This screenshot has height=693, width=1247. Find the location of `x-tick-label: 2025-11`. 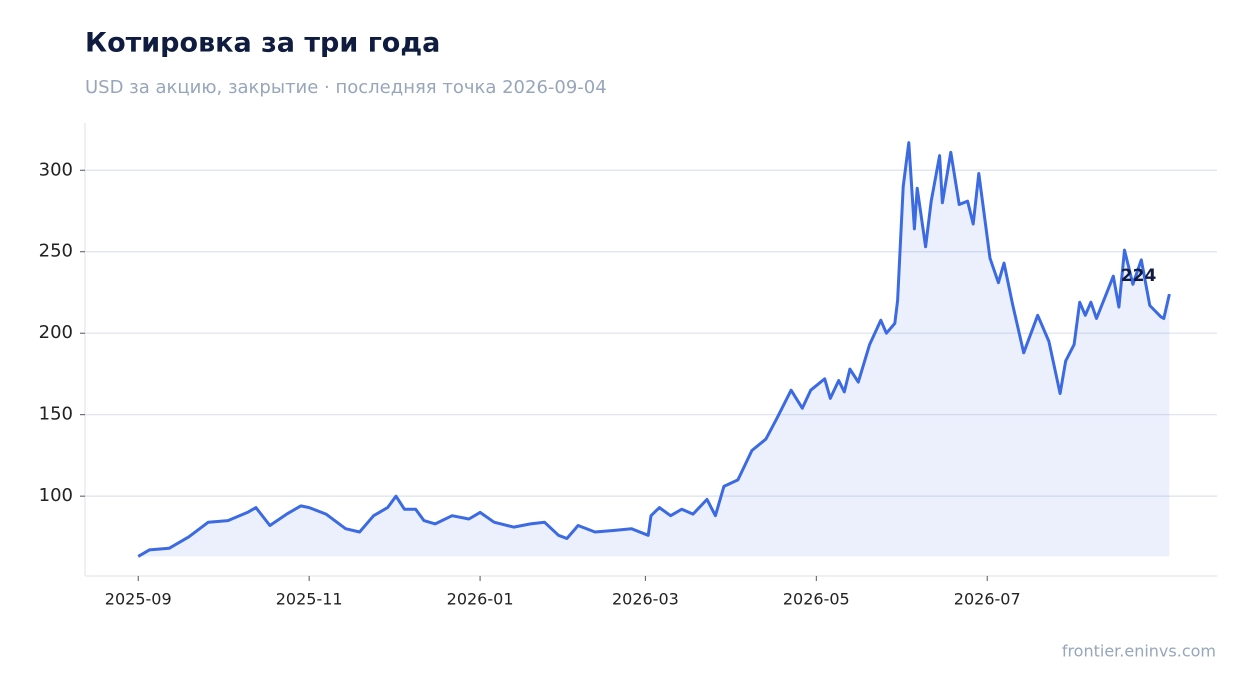

x-tick-label: 2025-11 is located at coordinates (309, 599).